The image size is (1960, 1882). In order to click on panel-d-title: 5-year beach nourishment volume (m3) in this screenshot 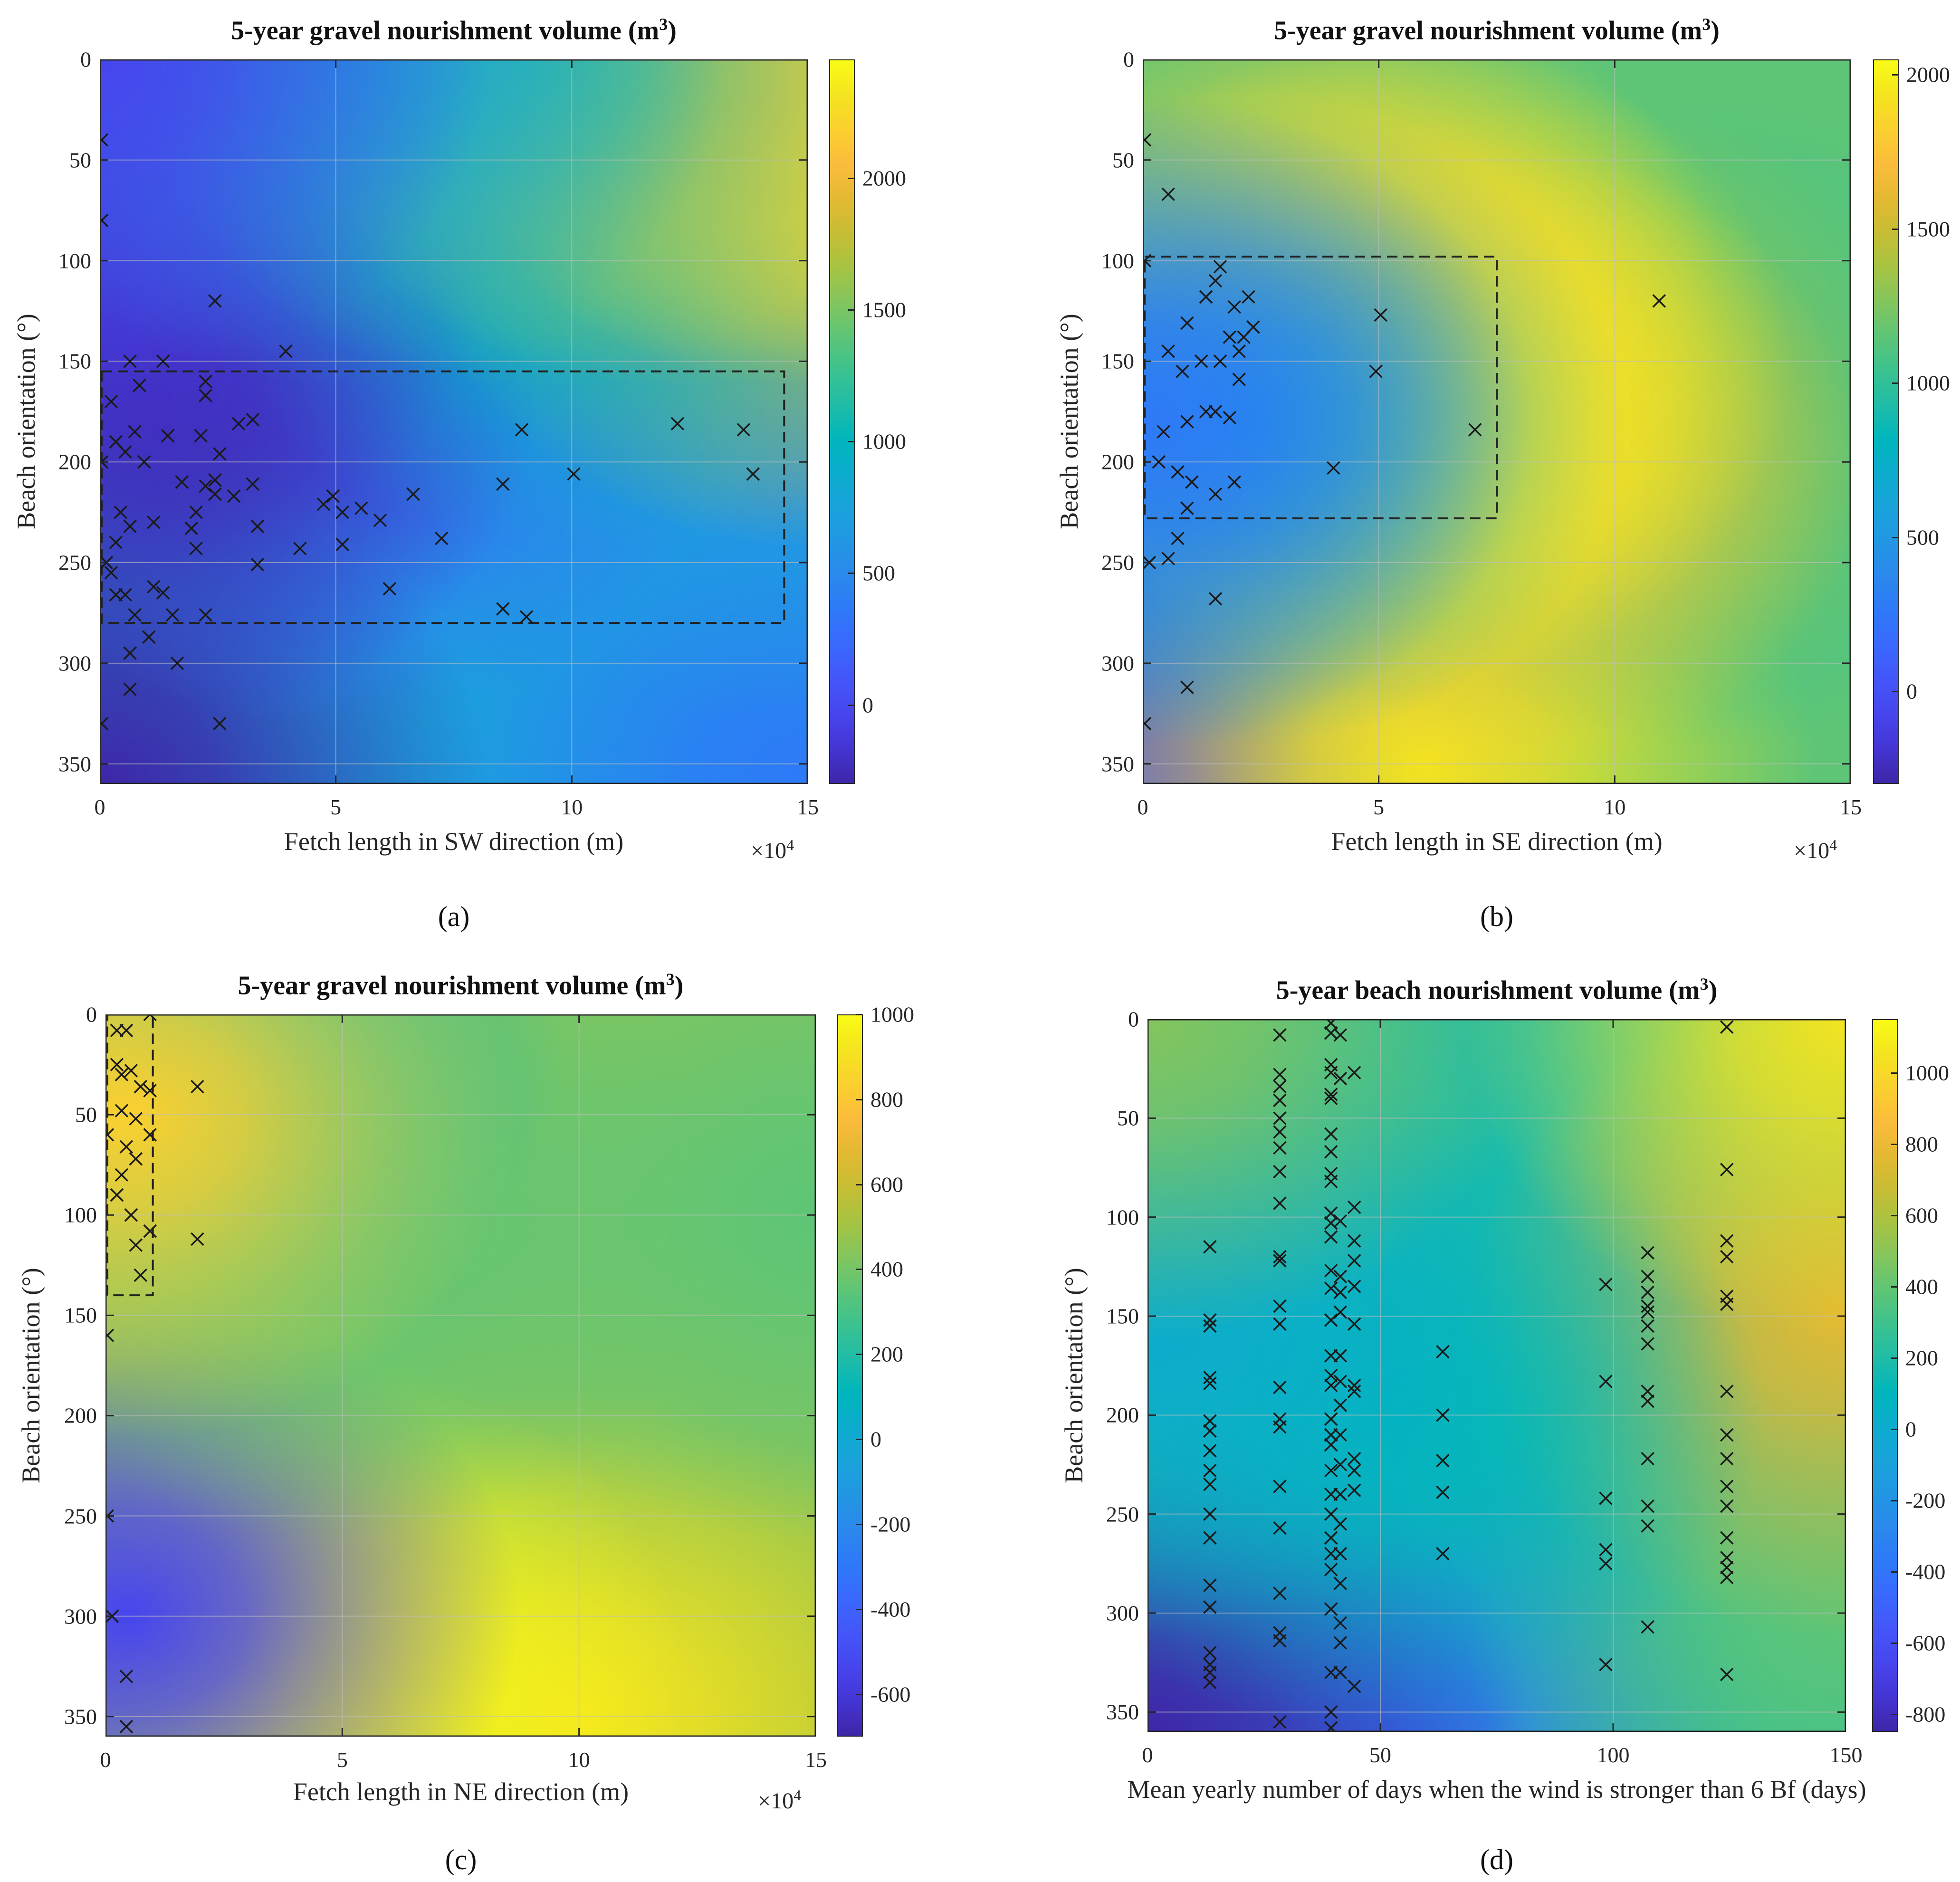, I will do `click(1497, 990)`.